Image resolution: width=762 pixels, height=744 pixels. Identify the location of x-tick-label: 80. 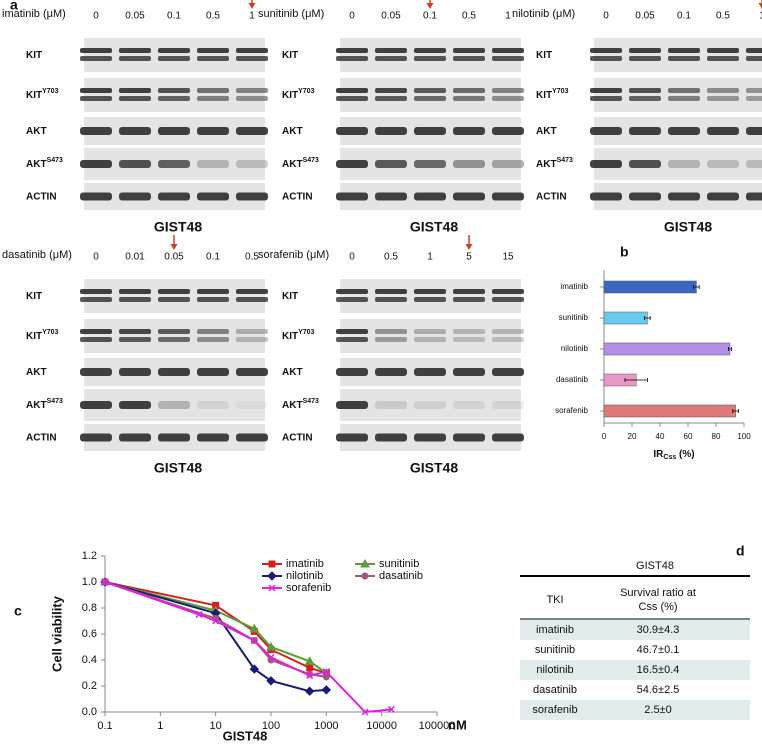
(716, 436).